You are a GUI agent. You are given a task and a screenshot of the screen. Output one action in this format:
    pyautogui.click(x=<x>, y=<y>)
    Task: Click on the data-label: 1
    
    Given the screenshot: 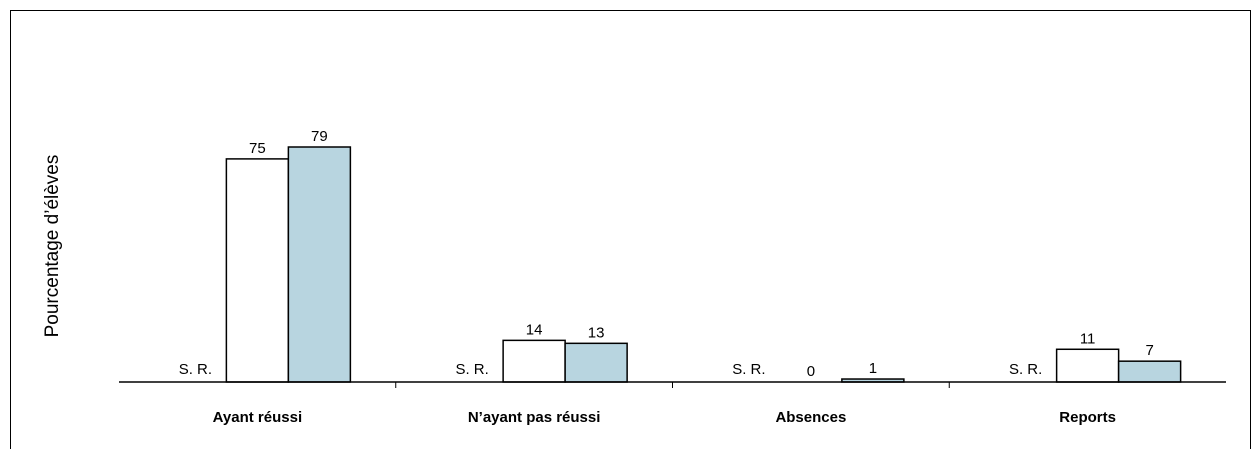 What is the action you would take?
    pyautogui.click(x=873, y=368)
    